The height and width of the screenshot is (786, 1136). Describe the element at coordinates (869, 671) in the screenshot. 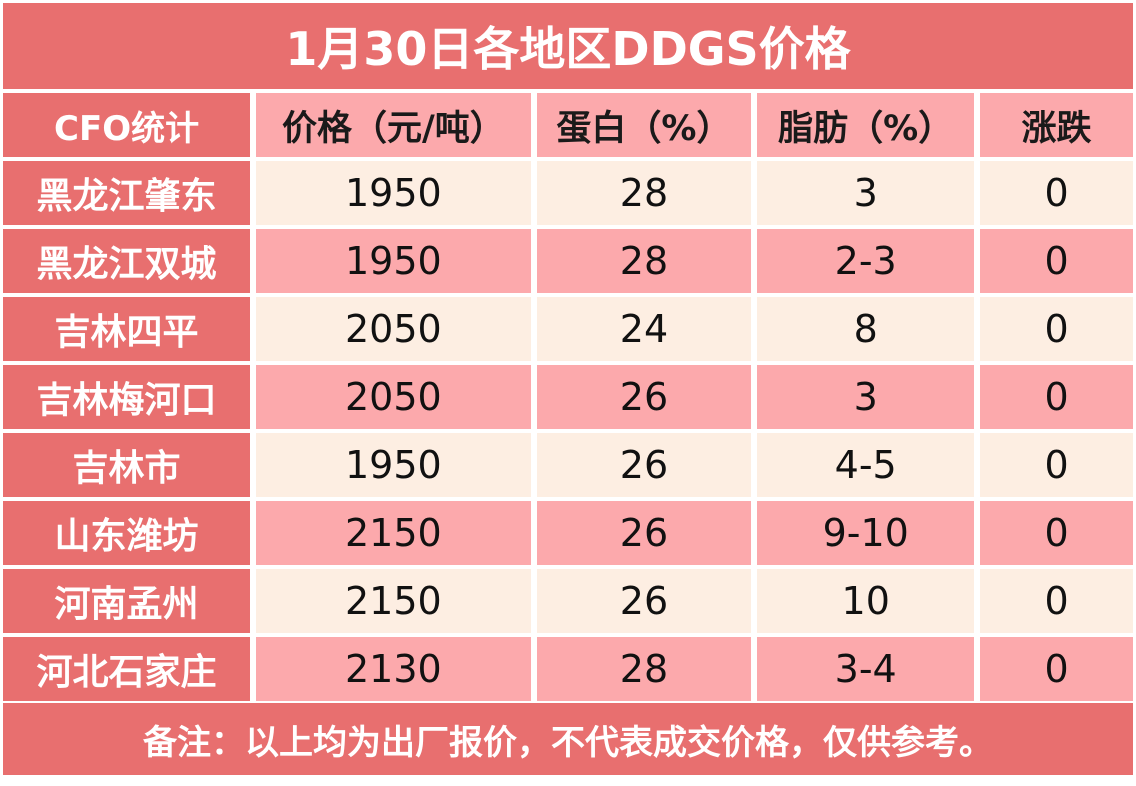

I see `fat-cell: 3-4` at that location.